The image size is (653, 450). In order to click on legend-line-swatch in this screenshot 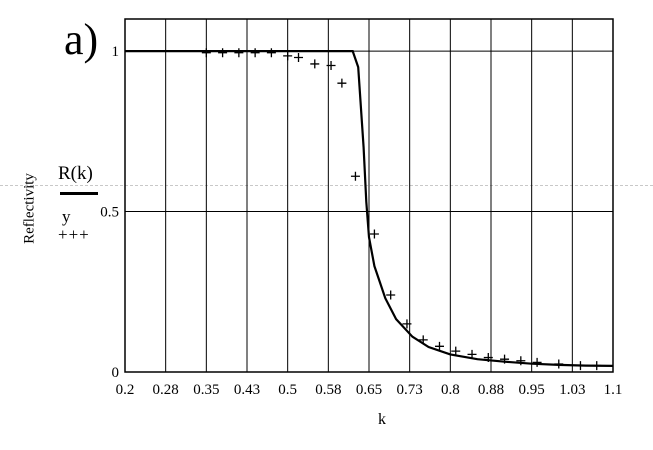, I will do `click(79, 193)`.